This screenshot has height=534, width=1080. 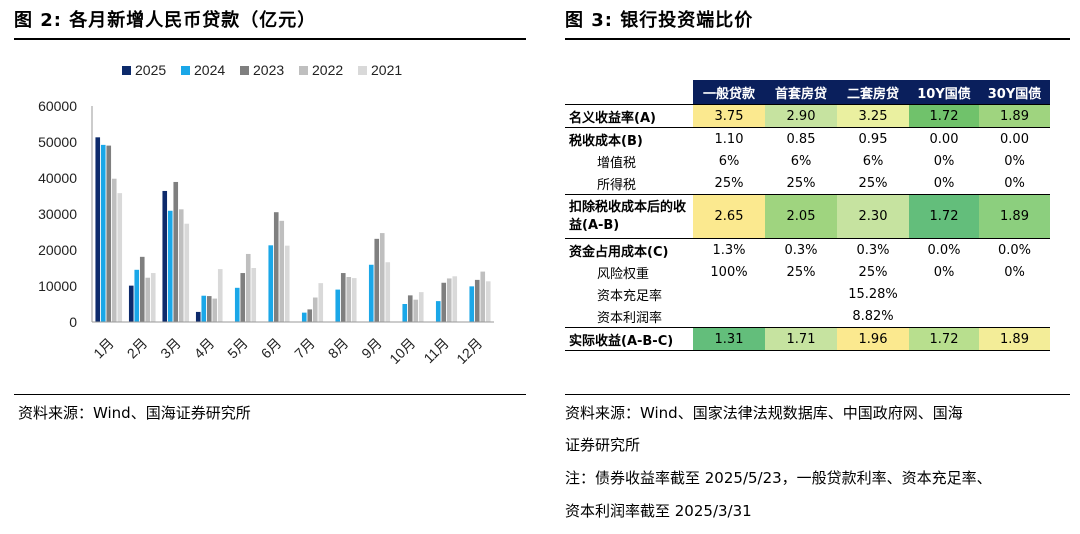 I want to click on bar-2022-4月, so click(x=215, y=310).